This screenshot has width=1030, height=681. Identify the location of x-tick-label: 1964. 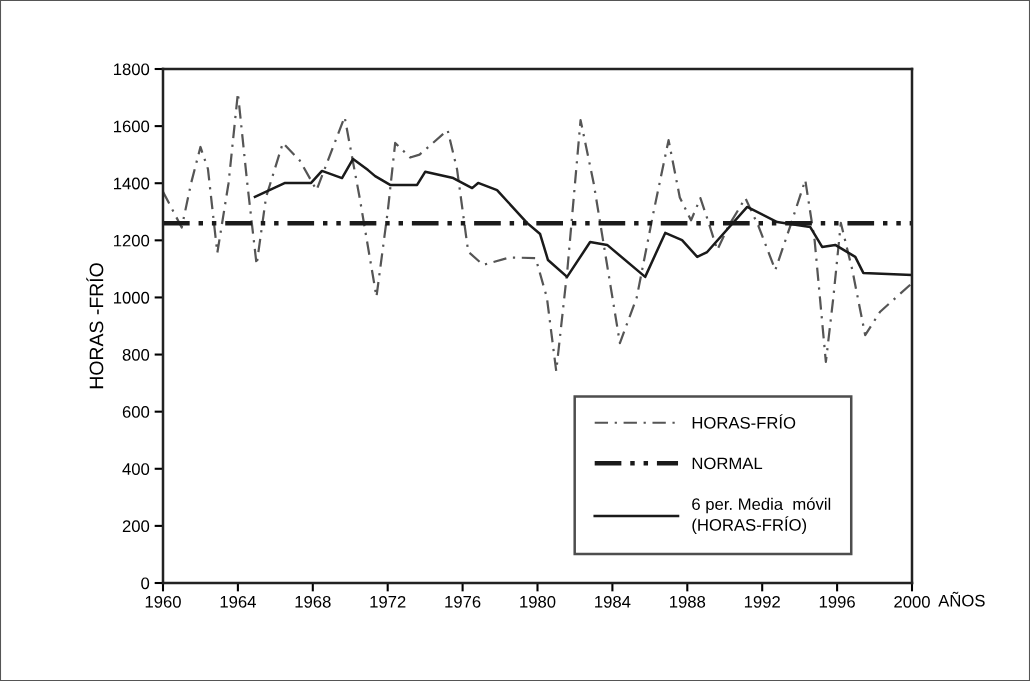
(238, 601).